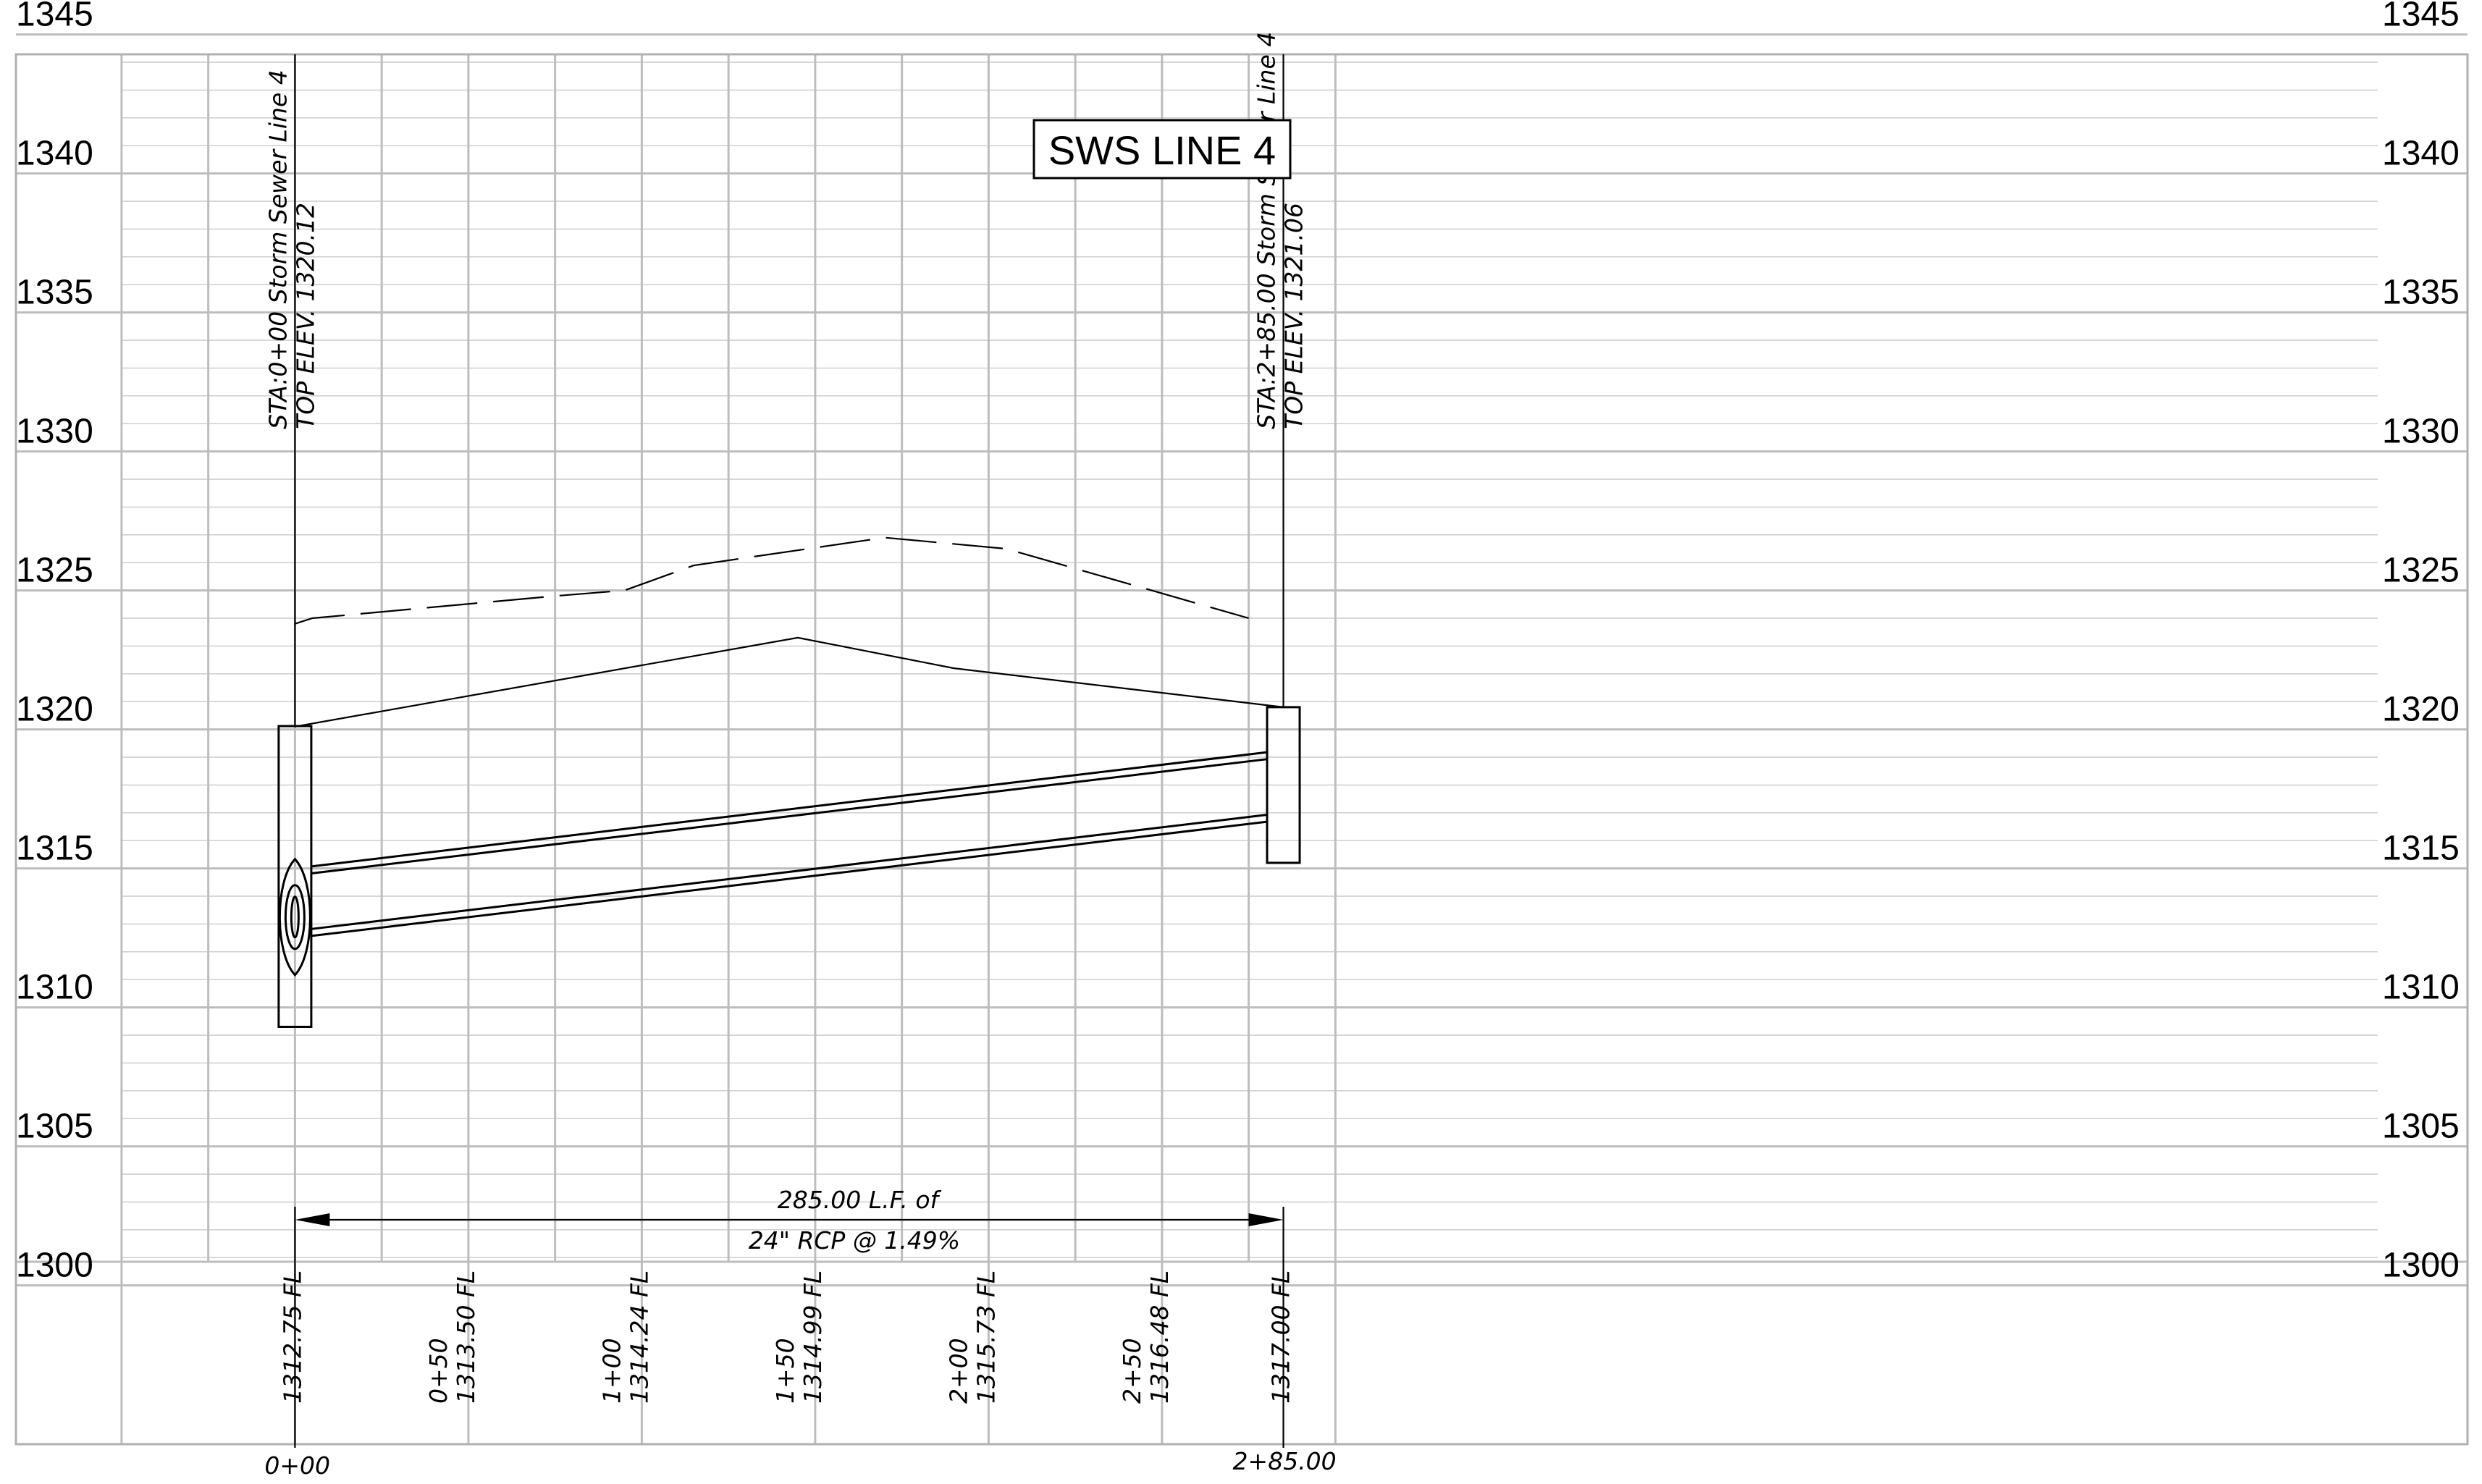 Image resolution: width=2482 pixels, height=1484 pixels. I want to click on elevation-label-right: 1300, so click(2421, 1266).